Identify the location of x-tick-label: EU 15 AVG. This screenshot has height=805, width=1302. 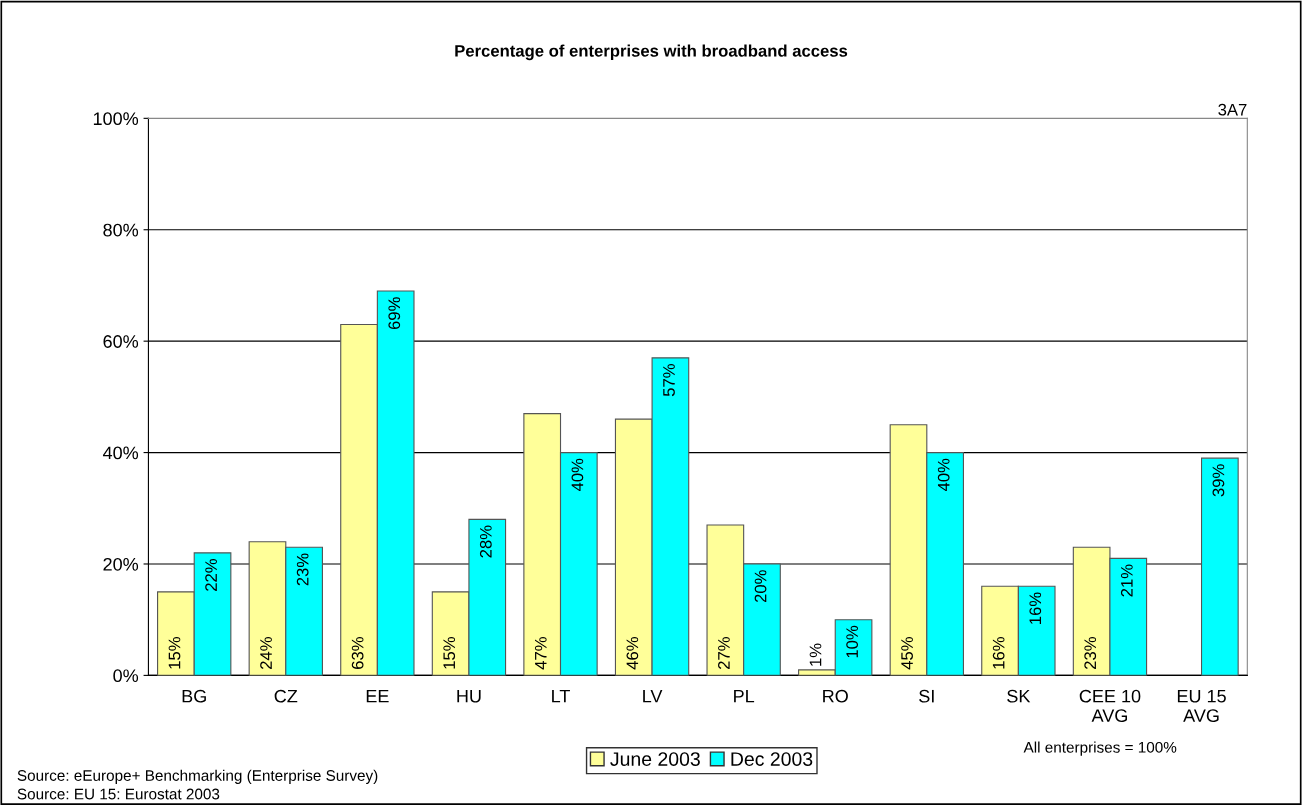
(1201, 705).